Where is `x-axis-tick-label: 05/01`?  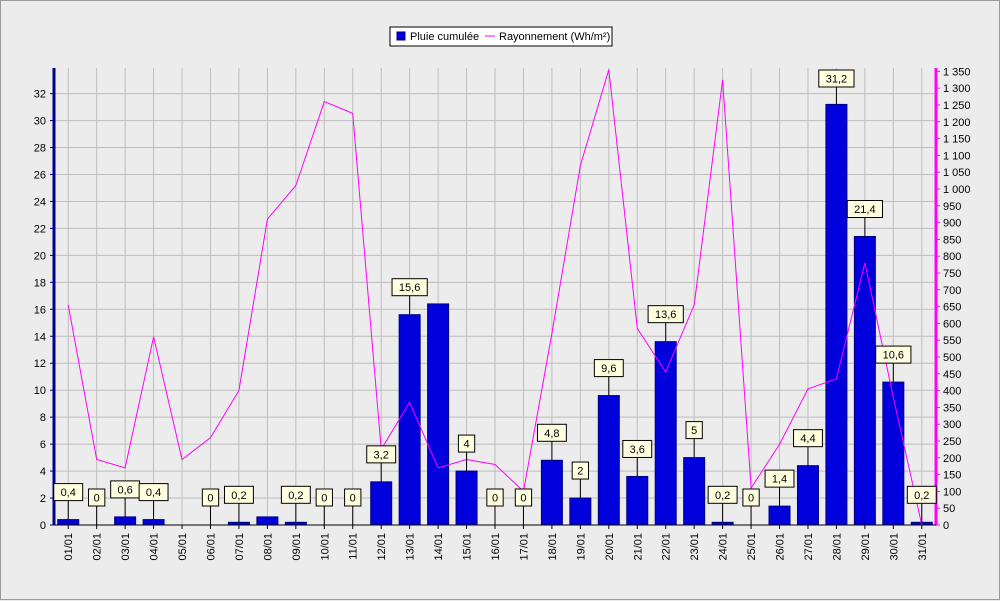
x-axis-tick-label: 05/01 is located at coordinates (183, 547).